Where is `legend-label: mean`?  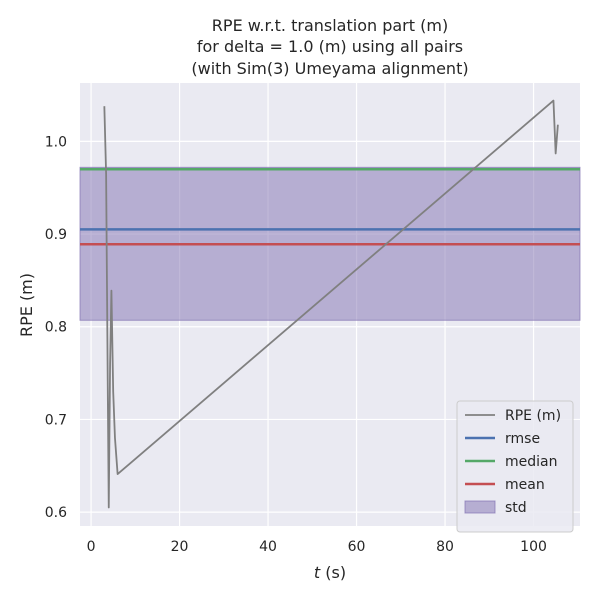
legend-label: mean is located at coordinates (525, 485).